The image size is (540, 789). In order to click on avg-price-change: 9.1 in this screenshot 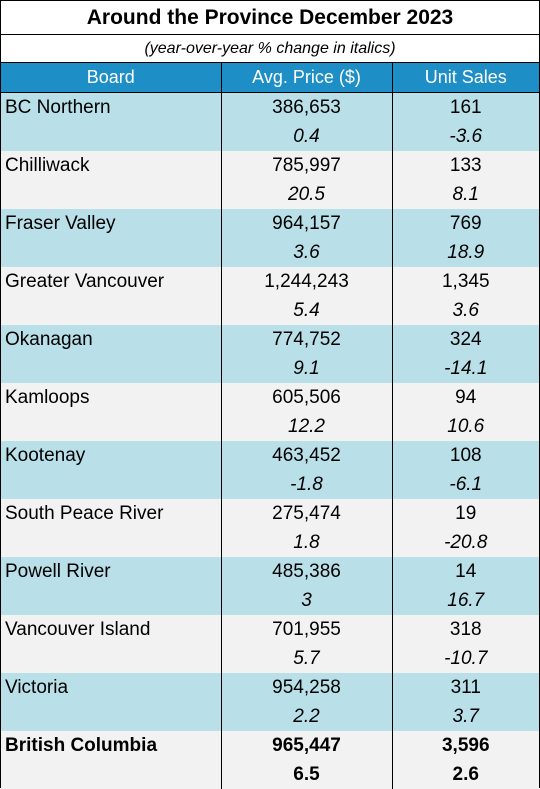, I will do `click(306, 368)`.